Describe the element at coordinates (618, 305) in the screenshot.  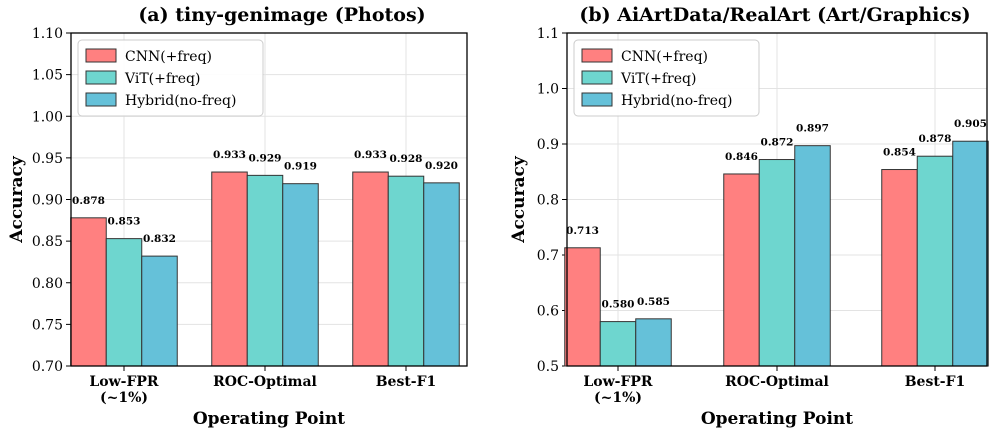
I see `data-label: 0.580` at that location.